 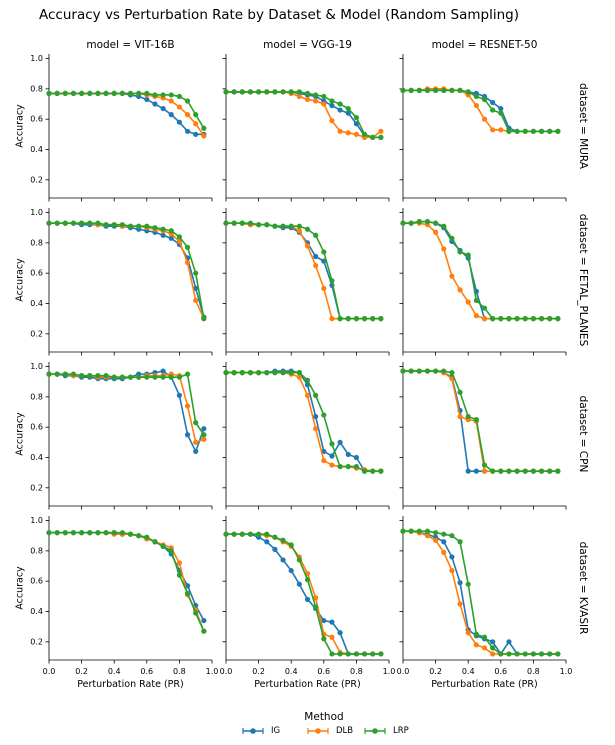 I want to click on legend-label: LRP, so click(x=401, y=731).